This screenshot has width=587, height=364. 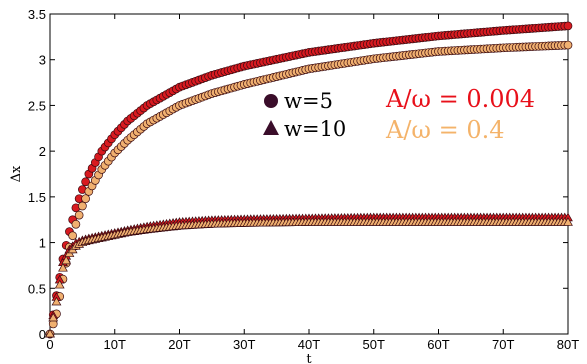 What do you see at coordinates (16, 173) in the screenshot?
I see `y-axis-label: Δx` at bounding box center [16, 173].